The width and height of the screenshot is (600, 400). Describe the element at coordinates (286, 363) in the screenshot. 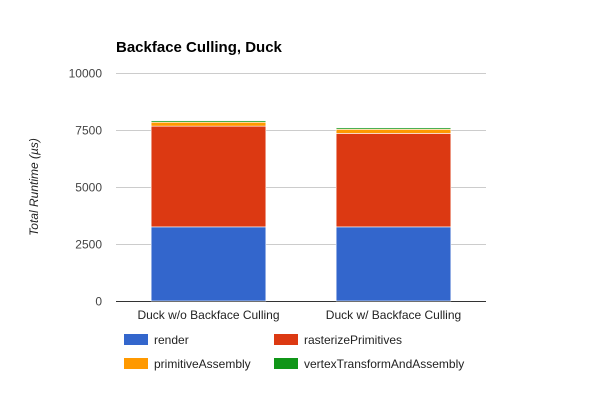

I see `legend-swatch-vertexTransformAndAssembly` at that location.